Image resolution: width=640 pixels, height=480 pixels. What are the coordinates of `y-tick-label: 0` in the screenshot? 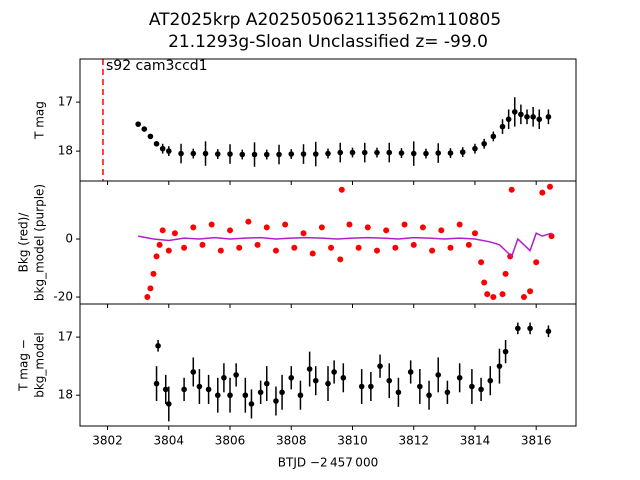 It's located at (69, 239).